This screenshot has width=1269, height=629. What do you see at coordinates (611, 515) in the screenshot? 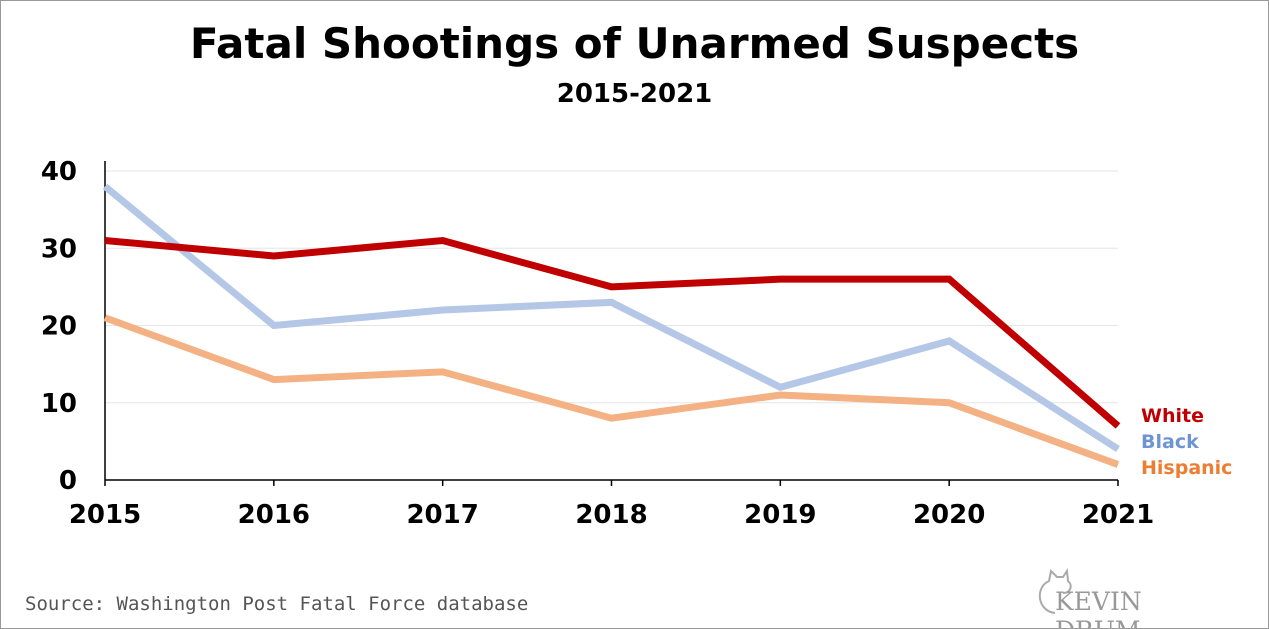
I see `x-tick-label: 2018` at bounding box center [611, 515].